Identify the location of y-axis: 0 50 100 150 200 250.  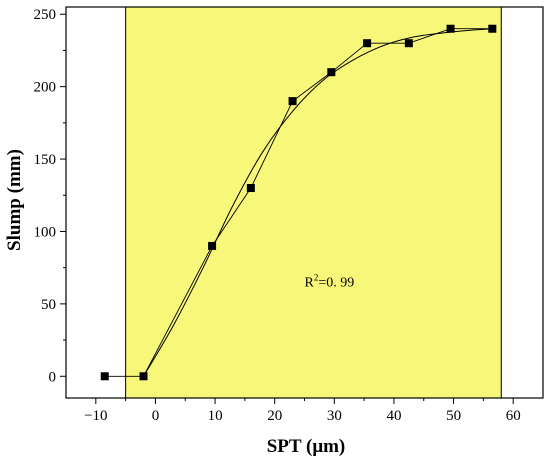
(50, 196).